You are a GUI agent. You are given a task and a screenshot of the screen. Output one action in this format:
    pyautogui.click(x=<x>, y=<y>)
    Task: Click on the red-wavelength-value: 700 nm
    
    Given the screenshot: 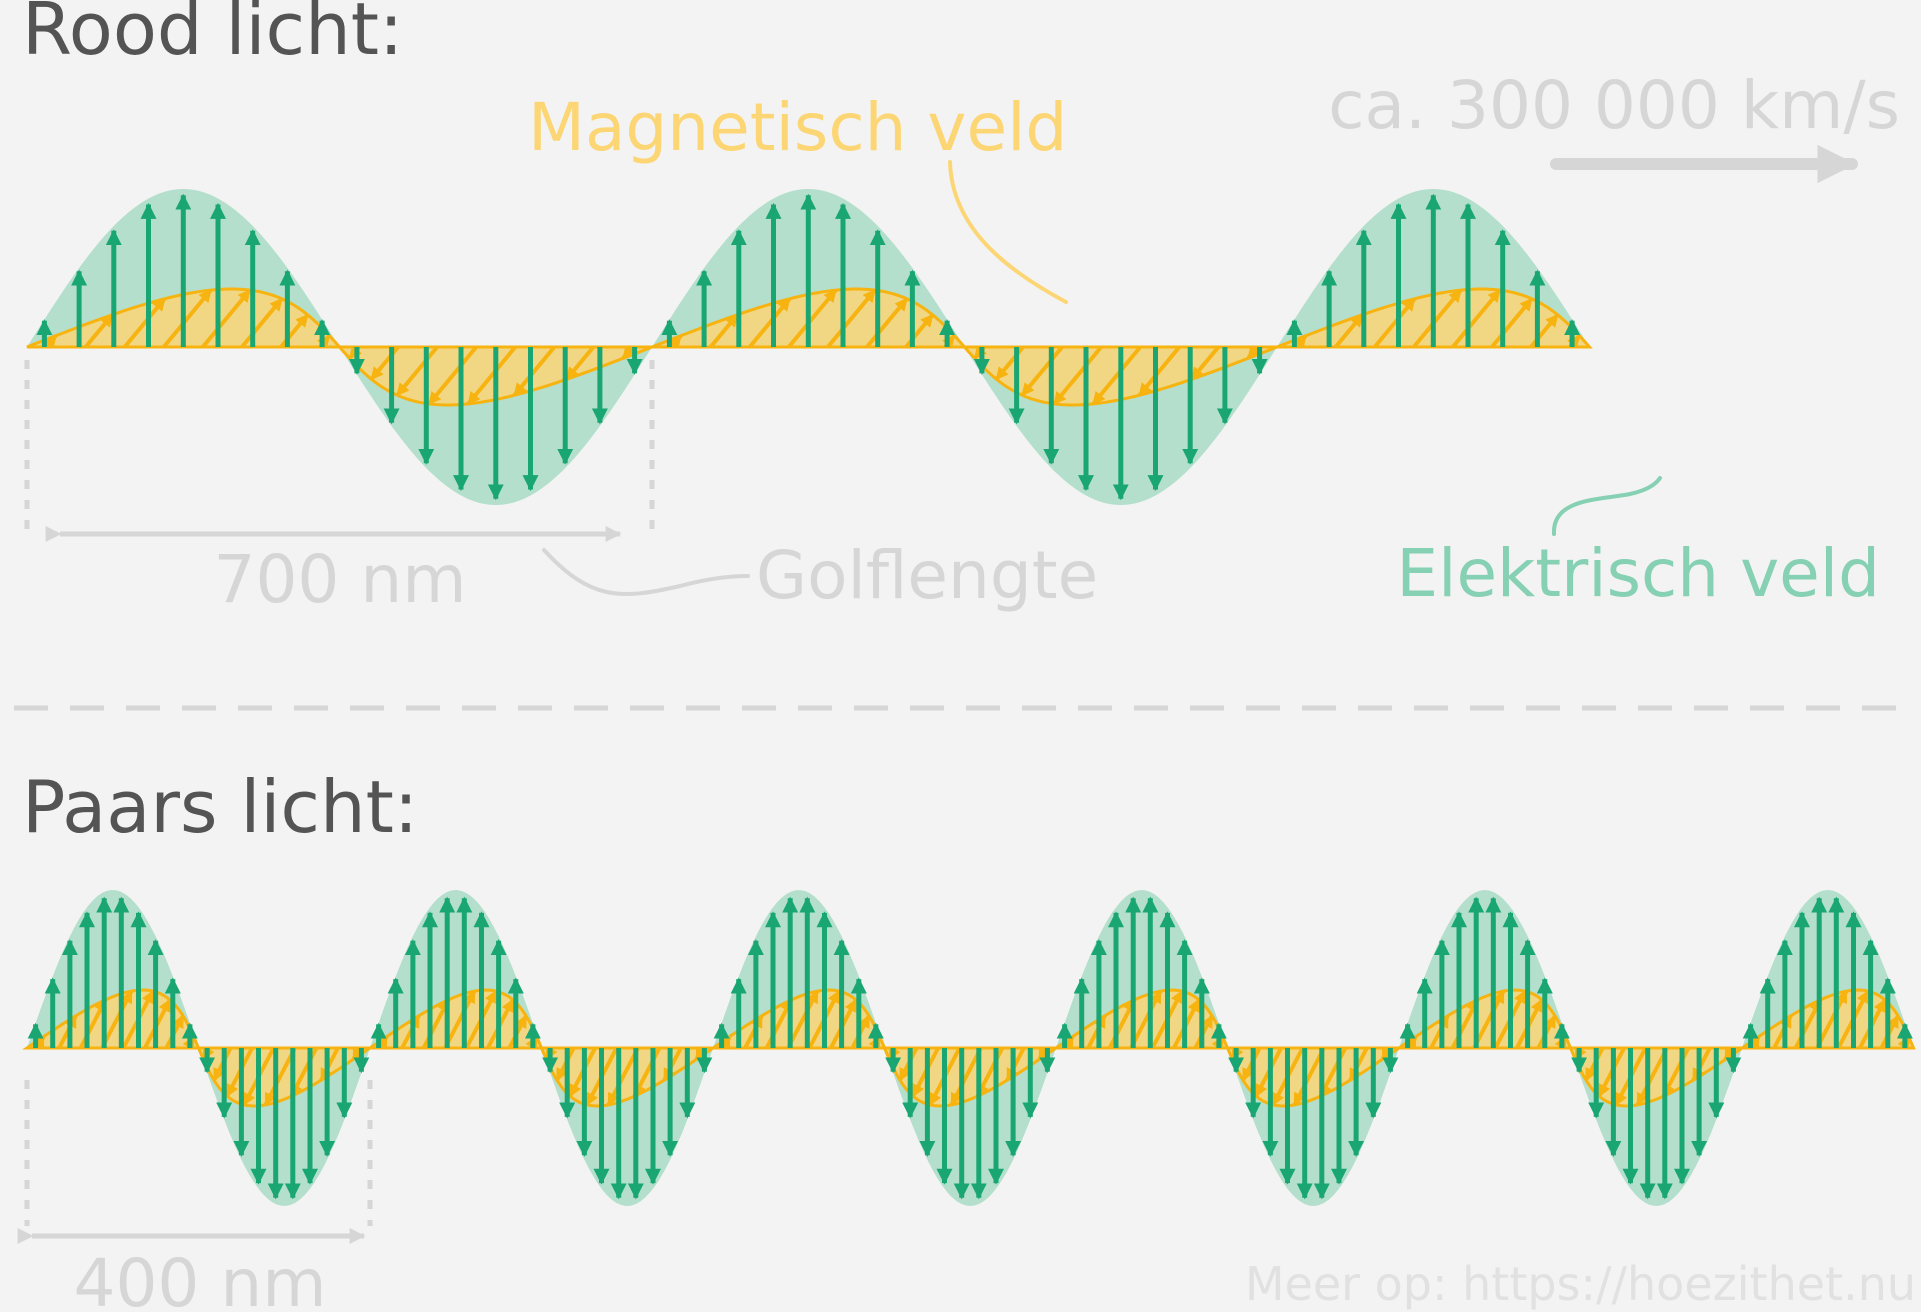 What is the action you would take?
    pyautogui.click(x=339, y=579)
    